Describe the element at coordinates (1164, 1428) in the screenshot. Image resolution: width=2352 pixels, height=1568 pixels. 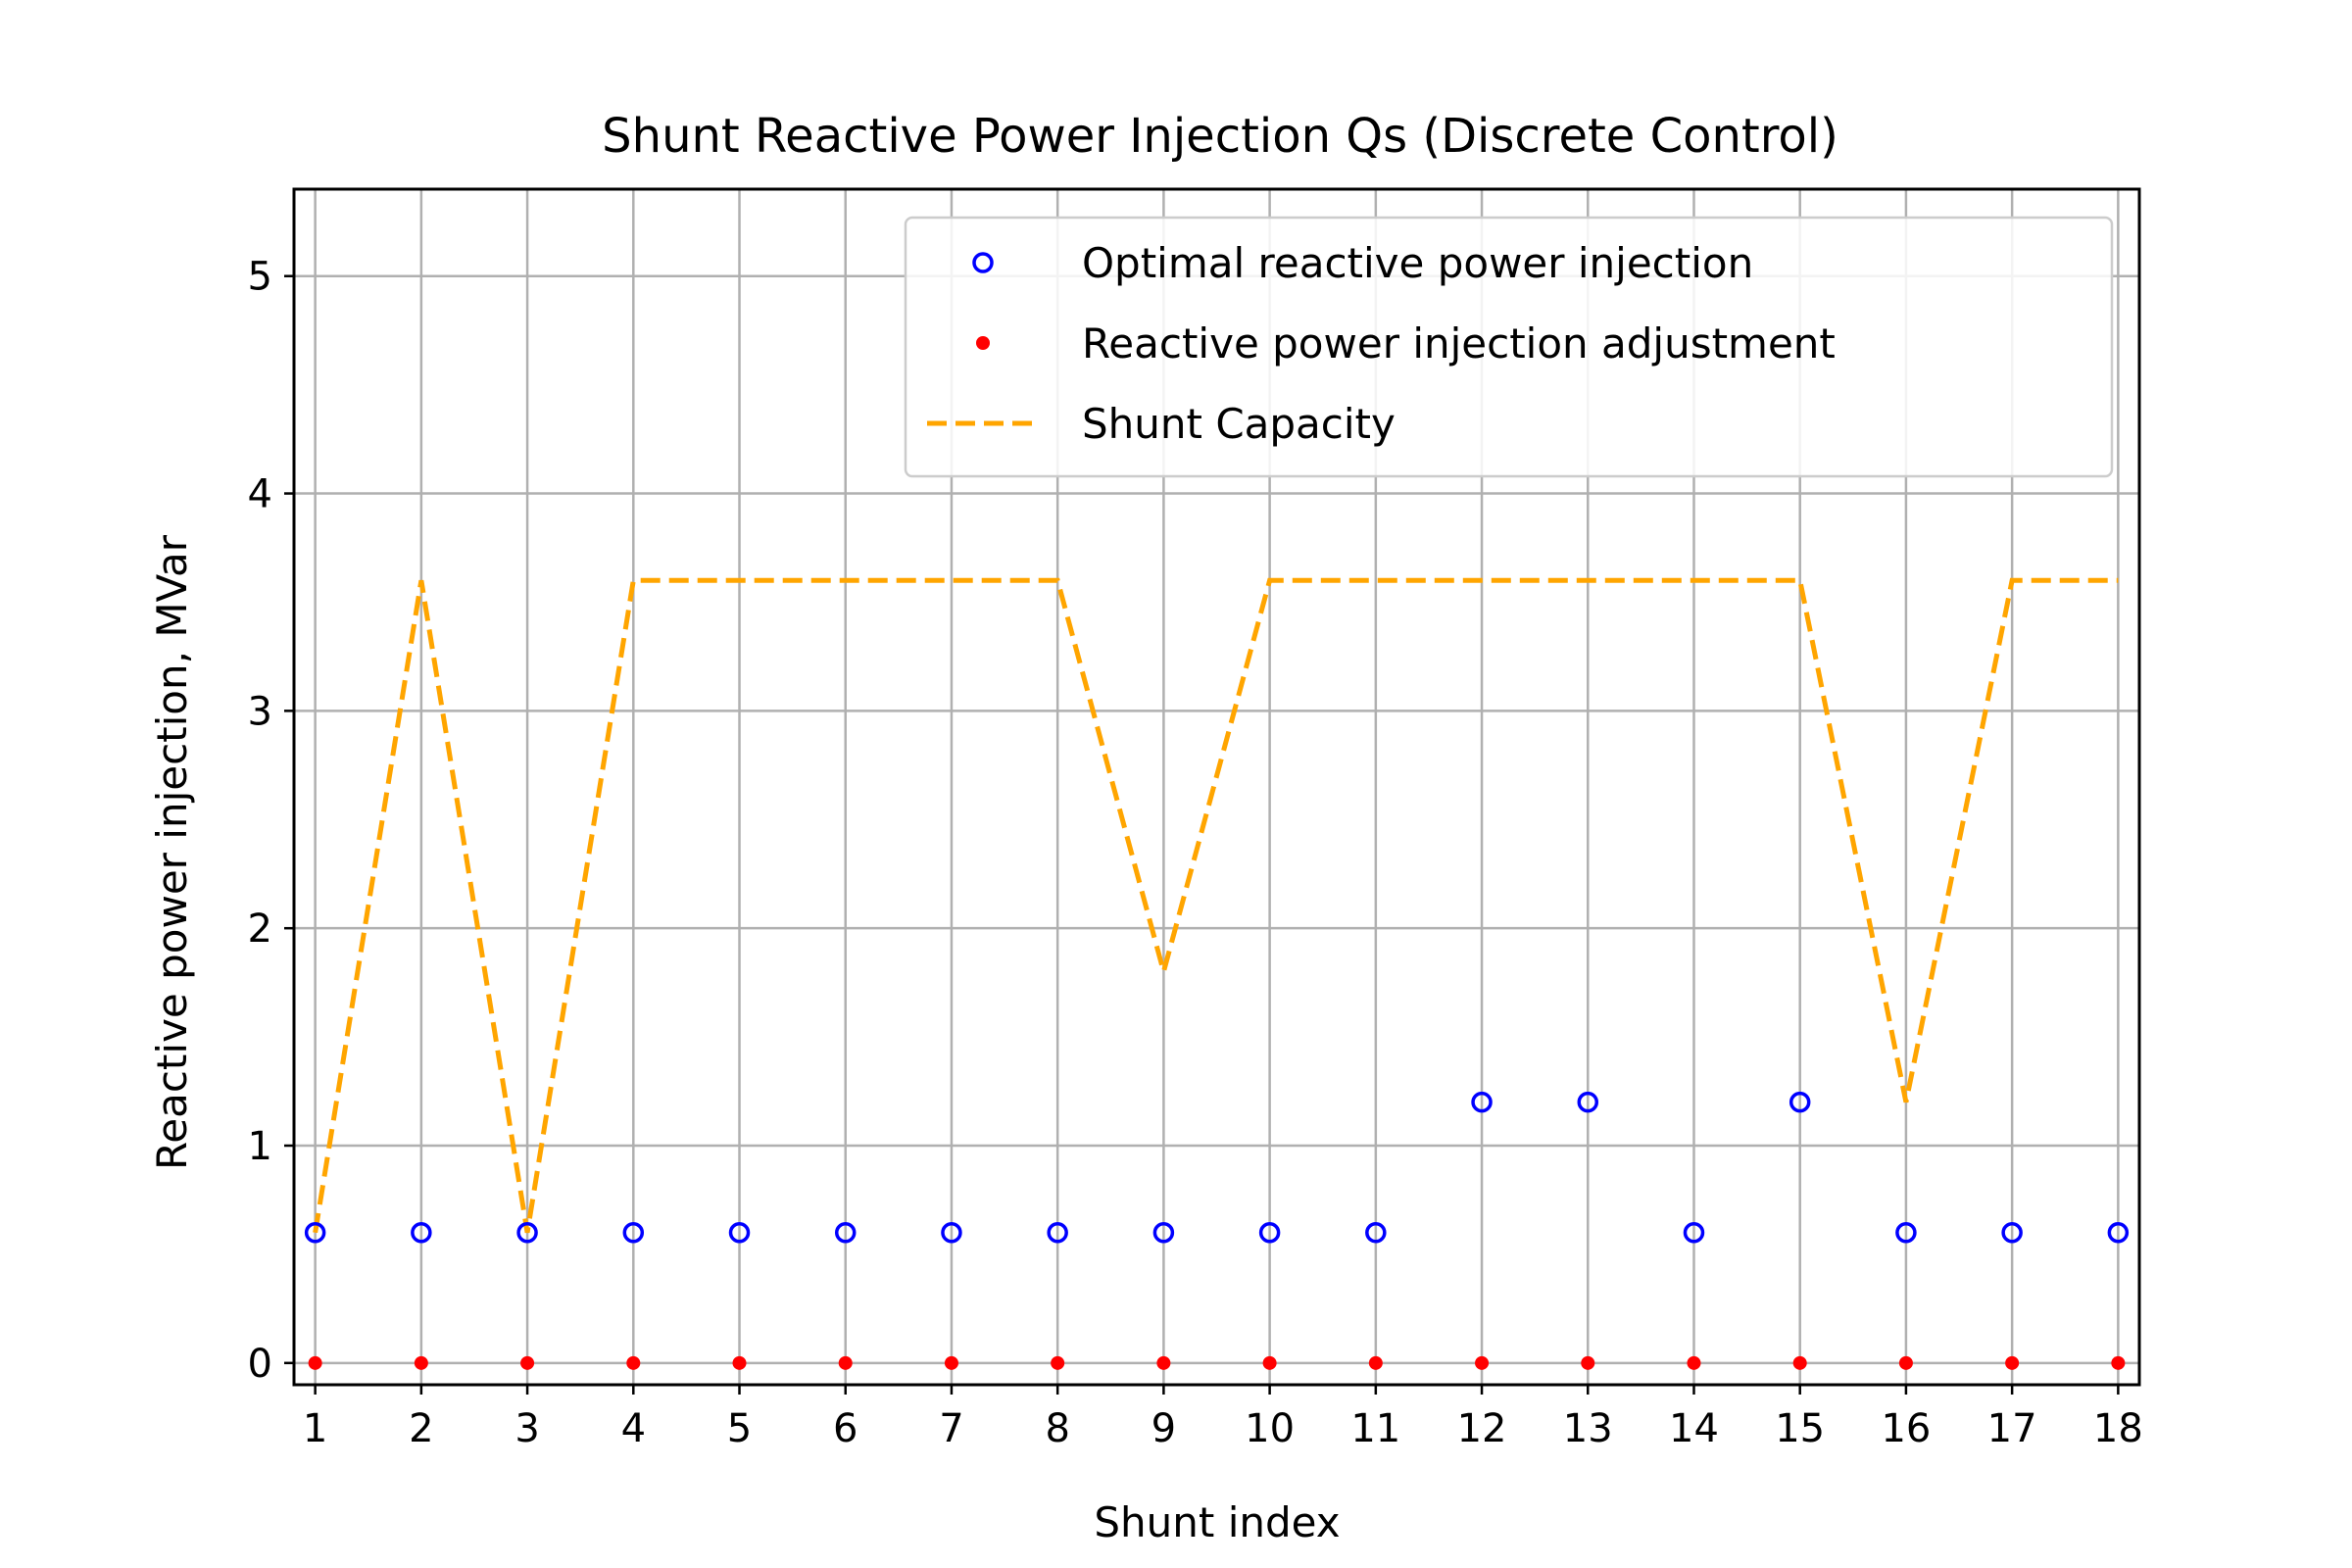
I see `x-tick-label: 9` at that location.